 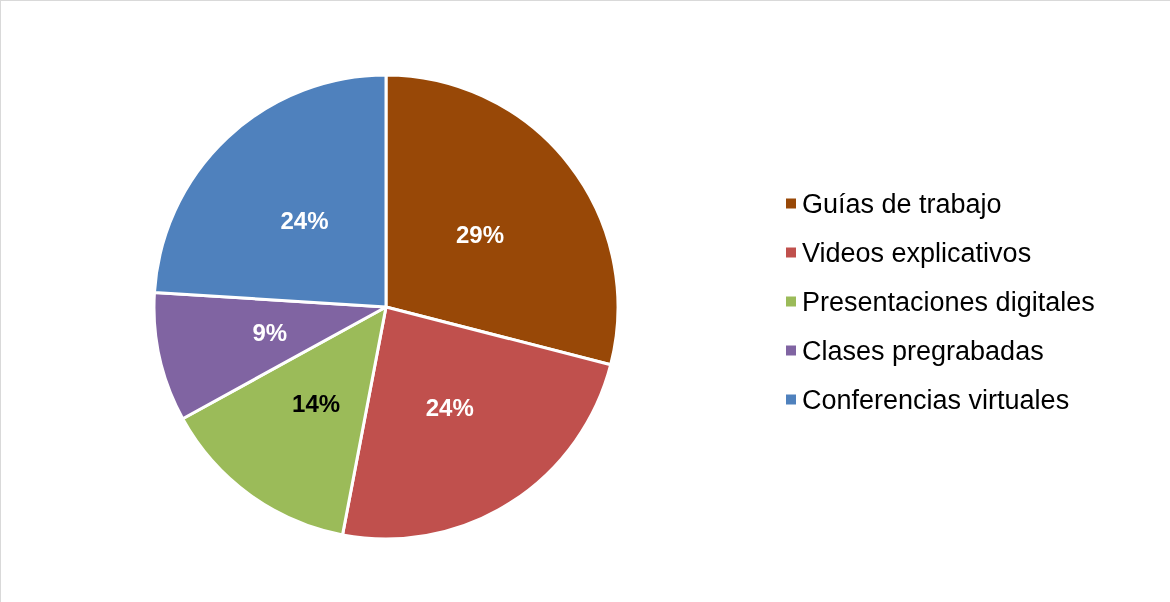 I want to click on legend-label: Presentaciones digitales, so click(x=948, y=301).